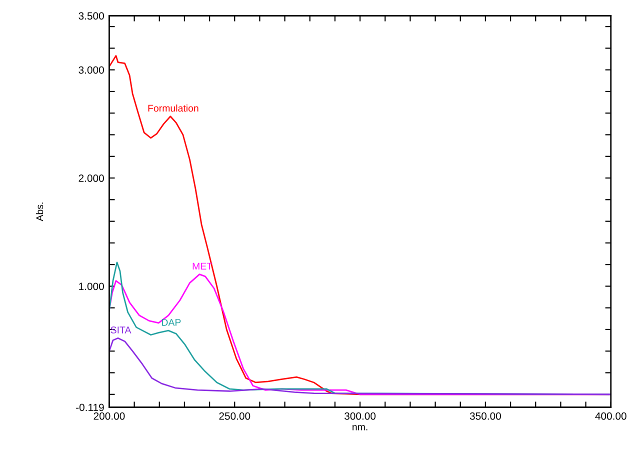  Describe the element at coordinates (610, 416) in the screenshot. I see `x-tick-label: 400.00` at that location.